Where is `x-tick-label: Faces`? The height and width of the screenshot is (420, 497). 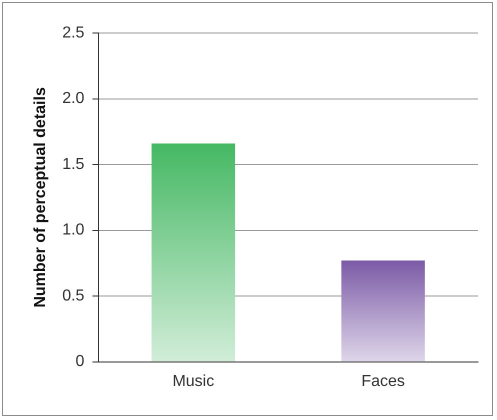
x-tick-label: Faces is located at coordinates (383, 381).